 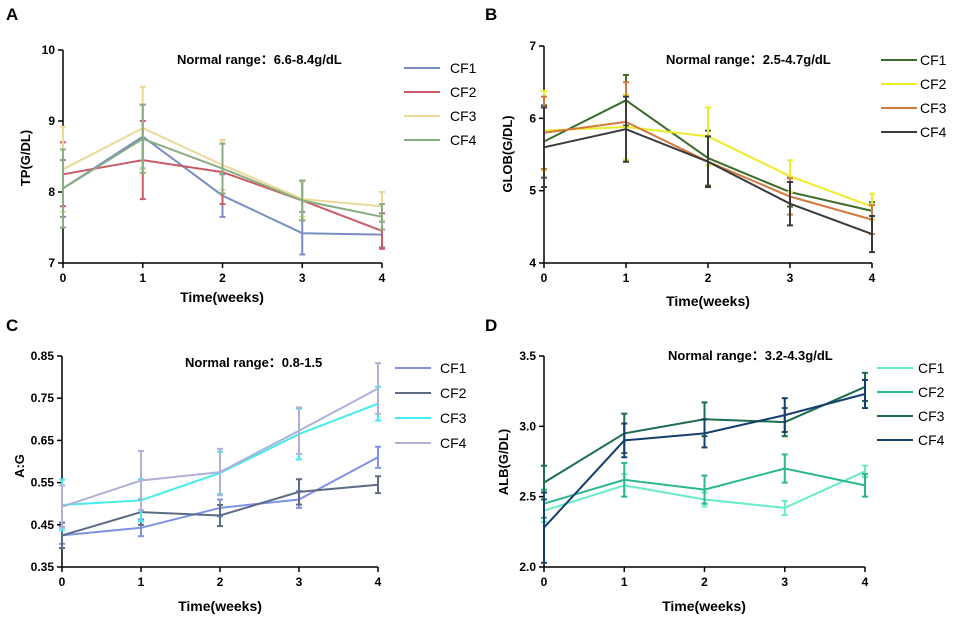 What do you see at coordinates (704, 582) in the screenshot?
I see `x-tick-label-d: 2` at bounding box center [704, 582].